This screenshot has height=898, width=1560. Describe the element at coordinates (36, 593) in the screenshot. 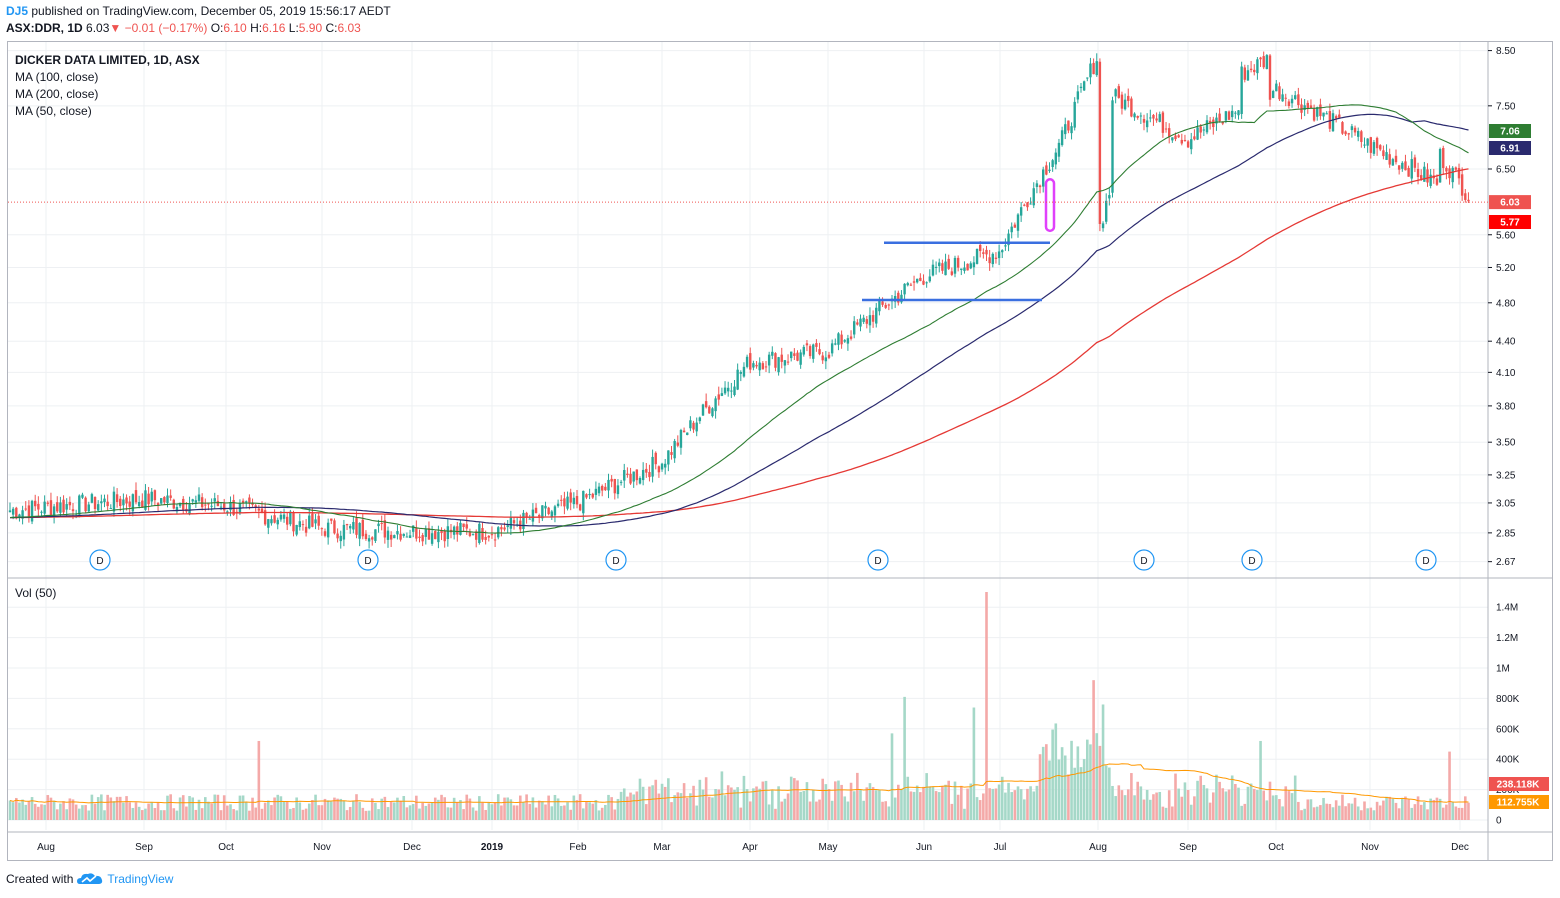

I see `legend-volume: Vol (50)` at that location.